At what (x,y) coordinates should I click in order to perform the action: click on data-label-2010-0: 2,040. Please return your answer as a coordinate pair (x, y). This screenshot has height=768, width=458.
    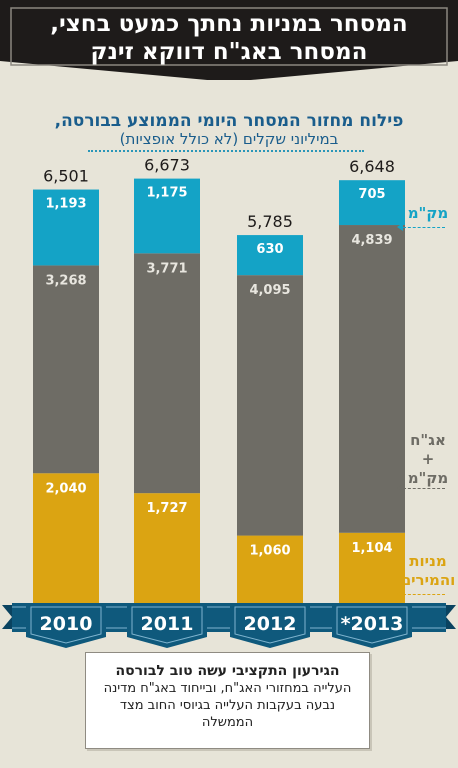
    Looking at the image, I should click on (65, 488).